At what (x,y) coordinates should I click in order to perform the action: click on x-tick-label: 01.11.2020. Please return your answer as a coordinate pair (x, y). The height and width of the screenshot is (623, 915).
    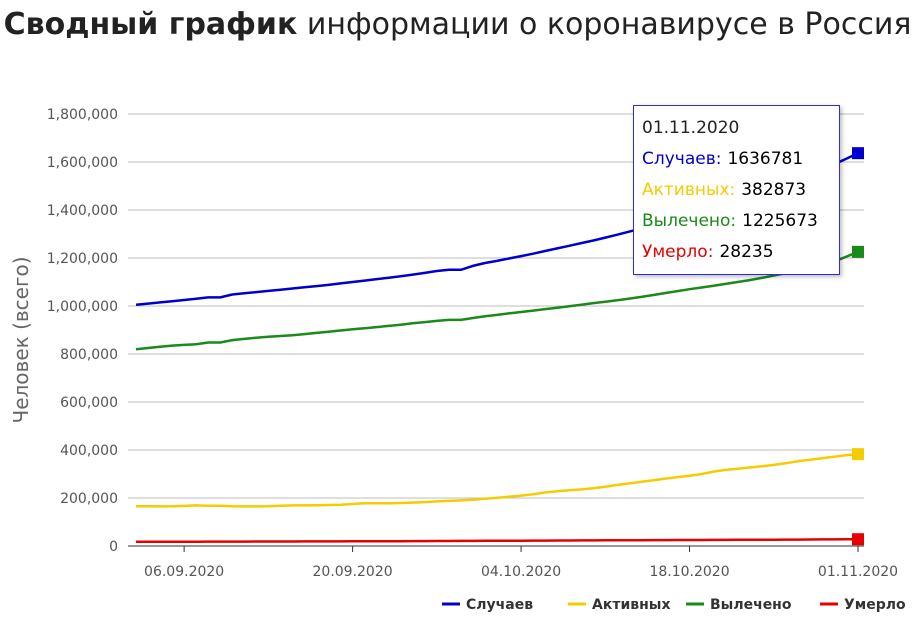
    Looking at the image, I should click on (858, 572).